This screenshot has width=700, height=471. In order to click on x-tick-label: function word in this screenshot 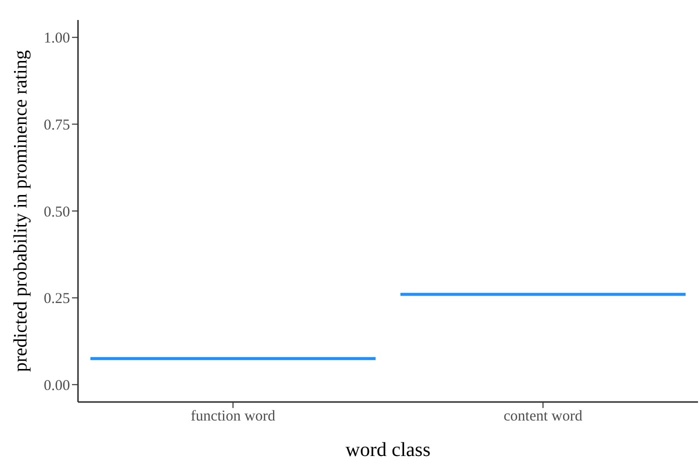, I will do `click(233, 416)`.